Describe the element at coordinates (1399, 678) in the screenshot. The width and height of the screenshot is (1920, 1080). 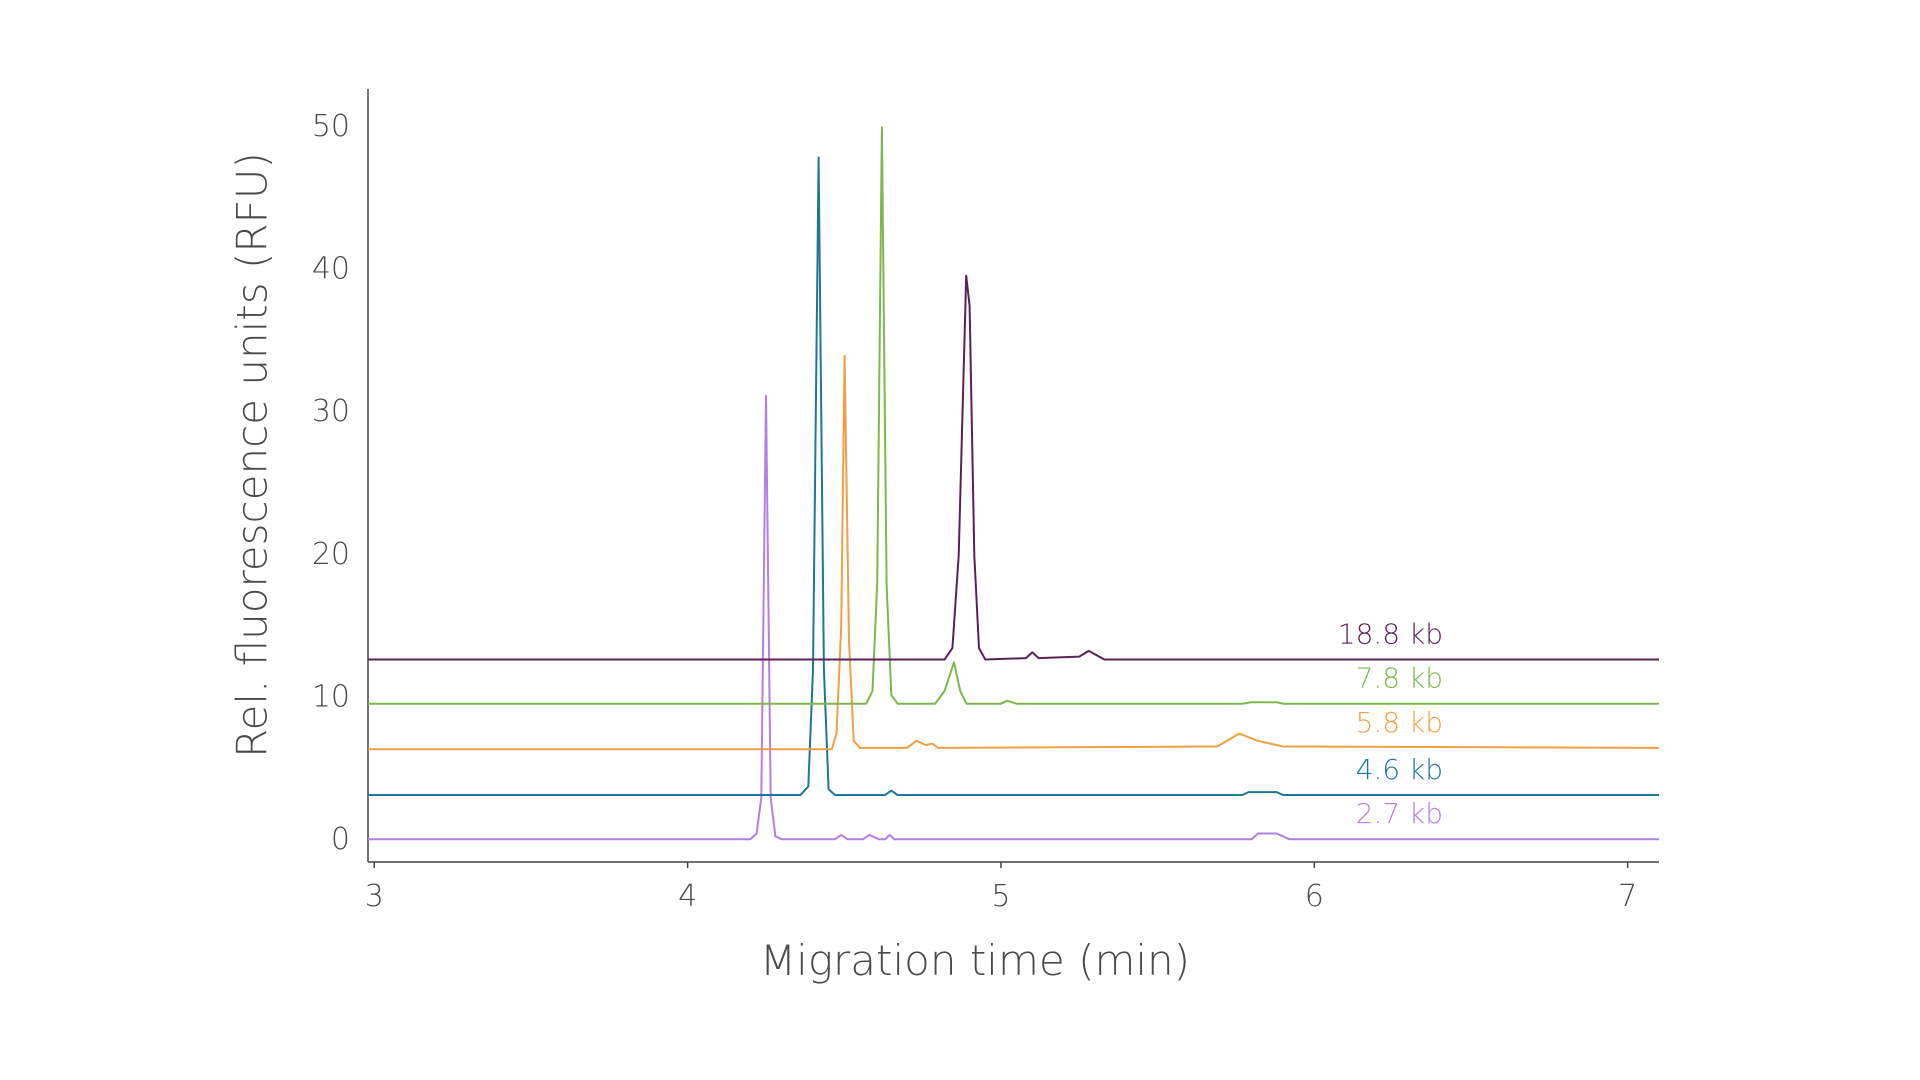
I see `series-label: 7.8 kb` at that location.